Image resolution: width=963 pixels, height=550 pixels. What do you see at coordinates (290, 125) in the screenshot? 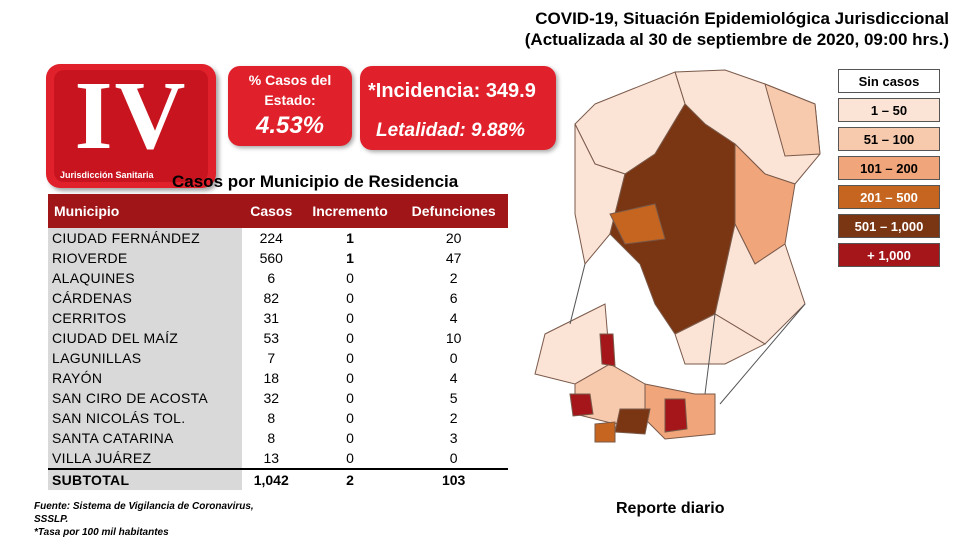
I see `state-percent-value: 4.53%` at bounding box center [290, 125].